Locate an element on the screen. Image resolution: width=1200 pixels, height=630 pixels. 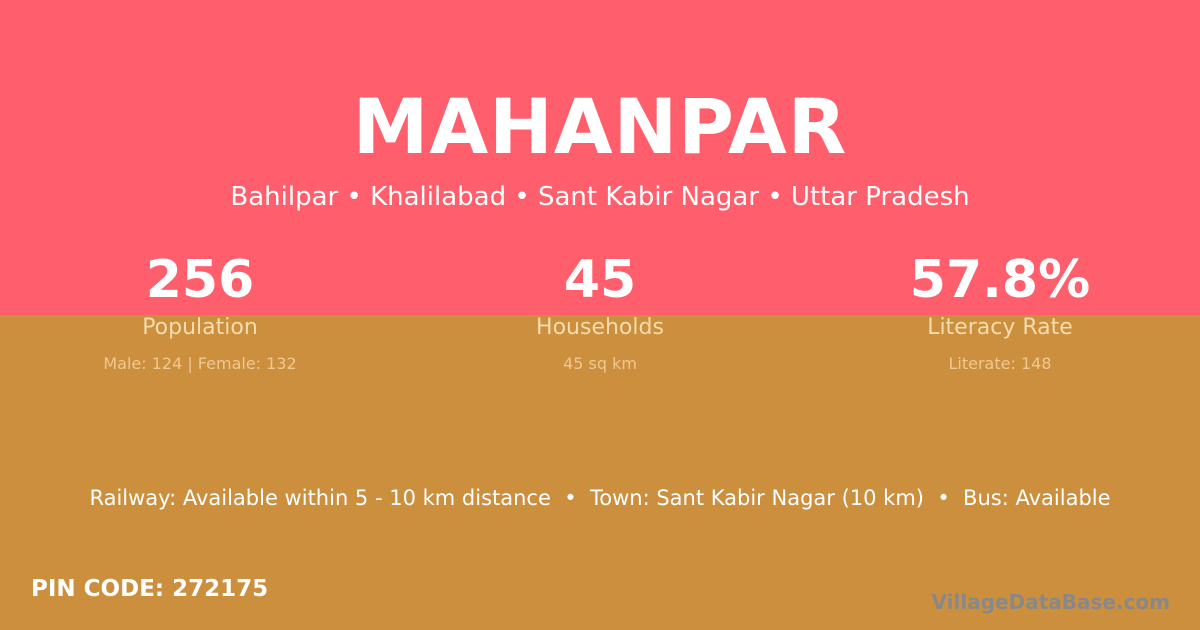
literacy-label: Literacy Rate is located at coordinates (1000, 327).